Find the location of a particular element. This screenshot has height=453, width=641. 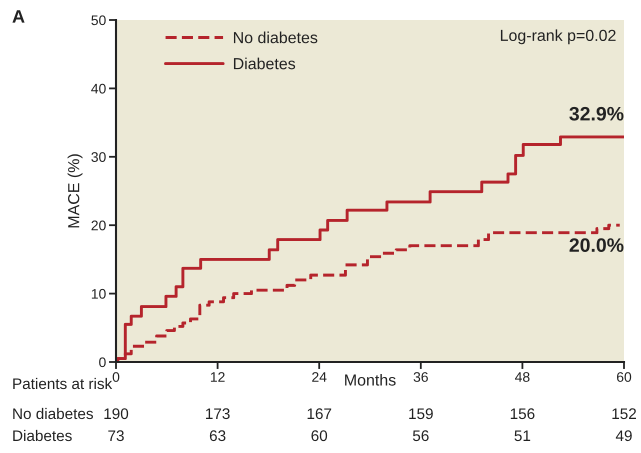

text: 73 is located at coordinates (116, 436).